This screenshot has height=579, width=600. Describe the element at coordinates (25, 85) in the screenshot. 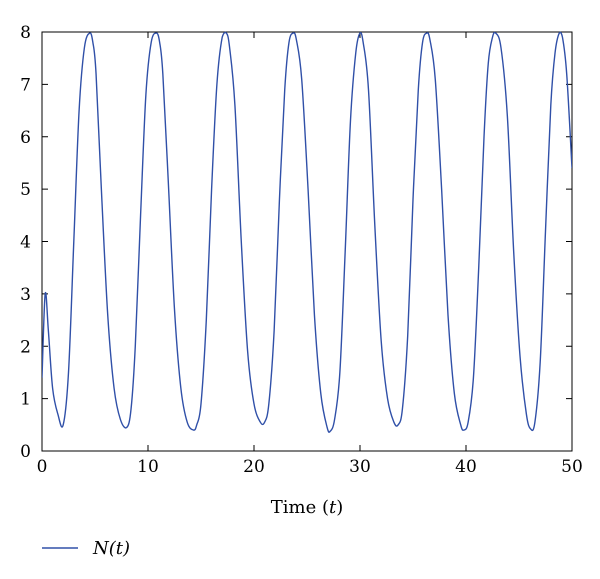

I see `y-tick-label: 7` at that location.